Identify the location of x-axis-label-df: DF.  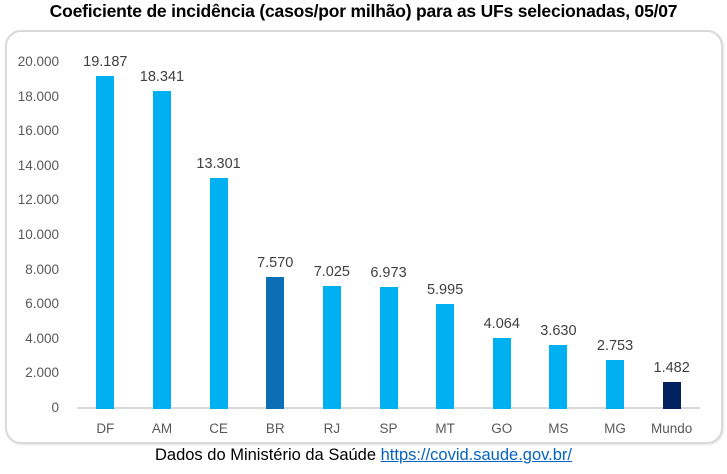
(105, 428).